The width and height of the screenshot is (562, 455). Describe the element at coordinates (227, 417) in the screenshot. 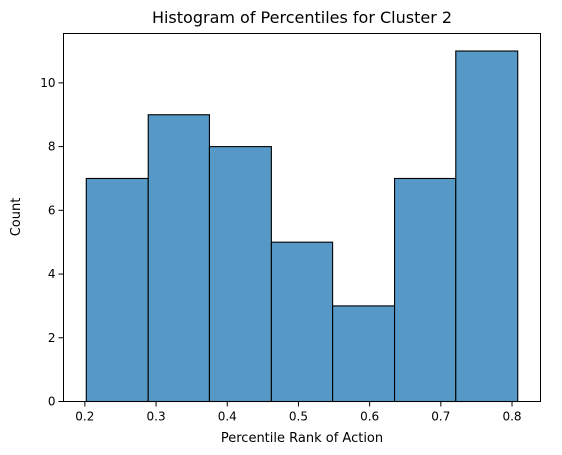

I see `x-tick-label: 0.4` at that location.